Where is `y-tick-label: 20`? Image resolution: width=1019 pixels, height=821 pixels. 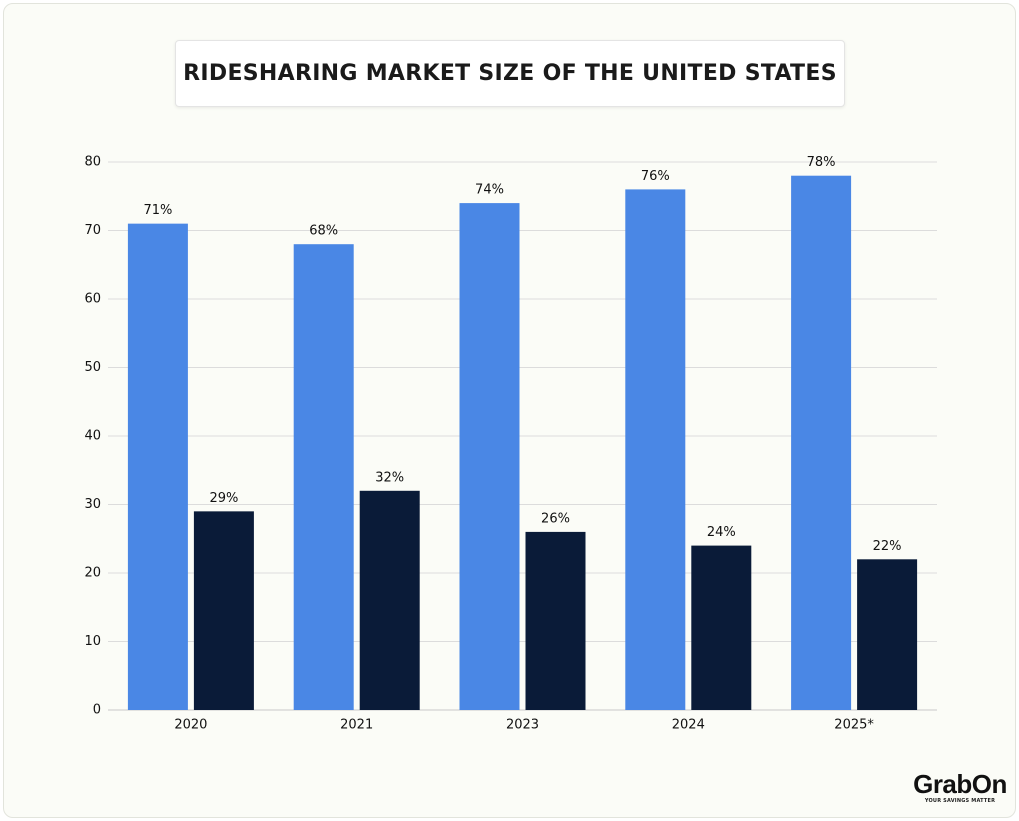
y-tick-label: 20 is located at coordinates (92, 573).